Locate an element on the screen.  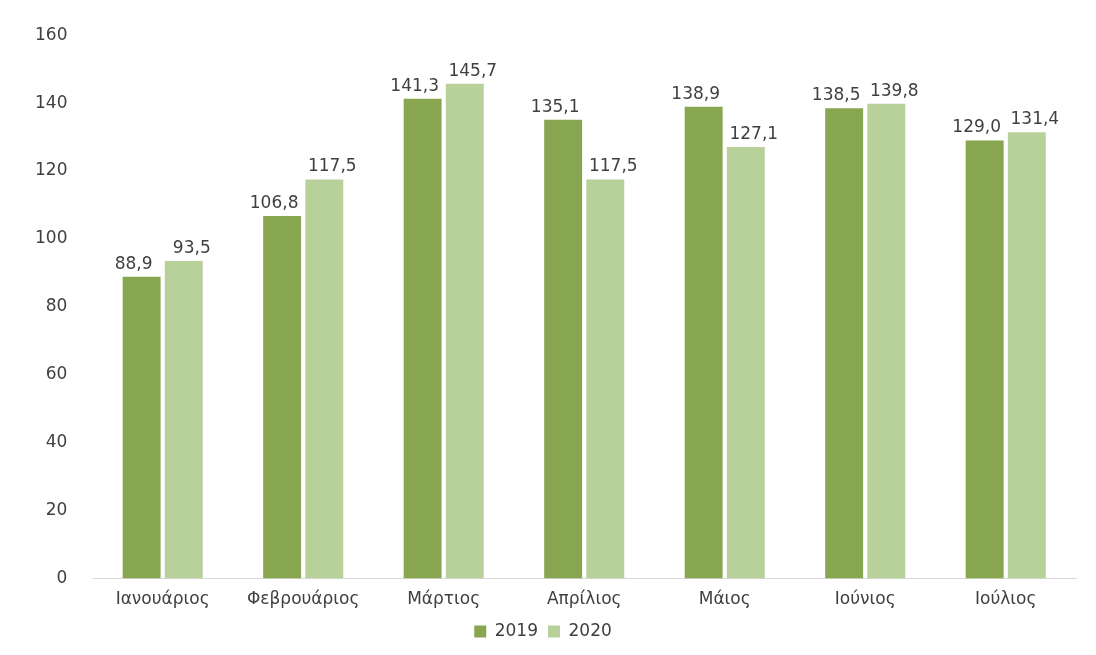
data-label: 138,9 is located at coordinates (695, 92).